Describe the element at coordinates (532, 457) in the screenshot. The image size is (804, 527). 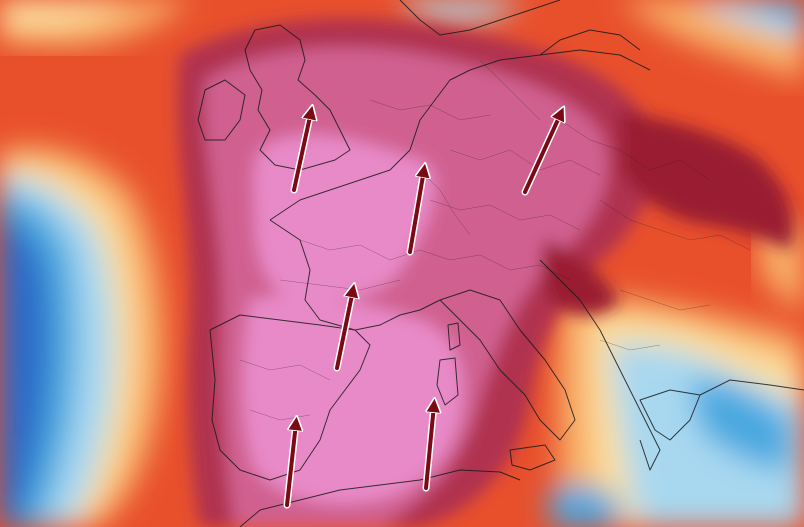
I see `coastline-sicily` at that location.